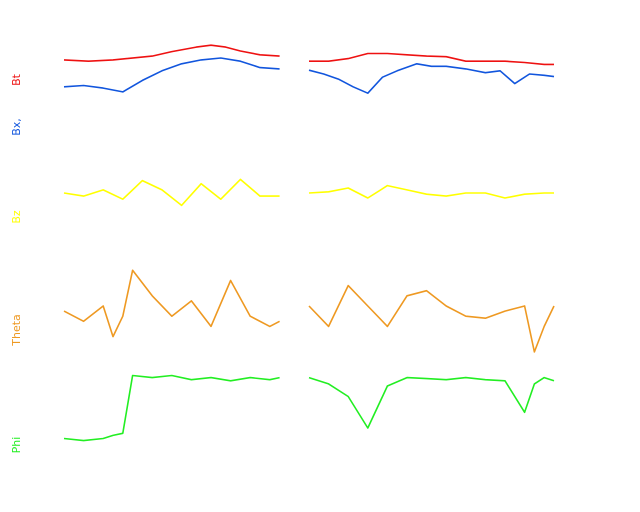 The height and width of the screenshot is (512, 640). Describe the element at coordinates (16, 127) in the screenshot. I see `ylabel-bx: Bx,` at that location.